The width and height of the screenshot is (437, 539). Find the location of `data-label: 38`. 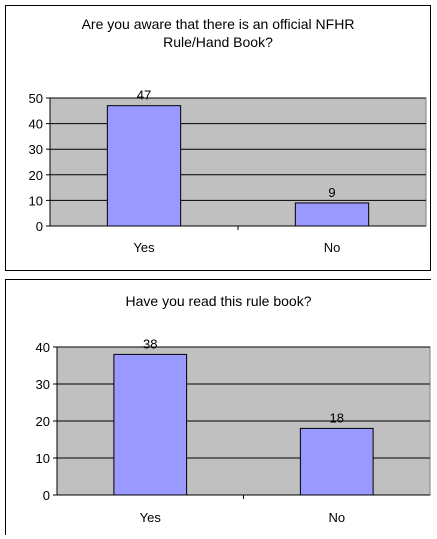

data-label: 38 is located at coordinates (150, 343).